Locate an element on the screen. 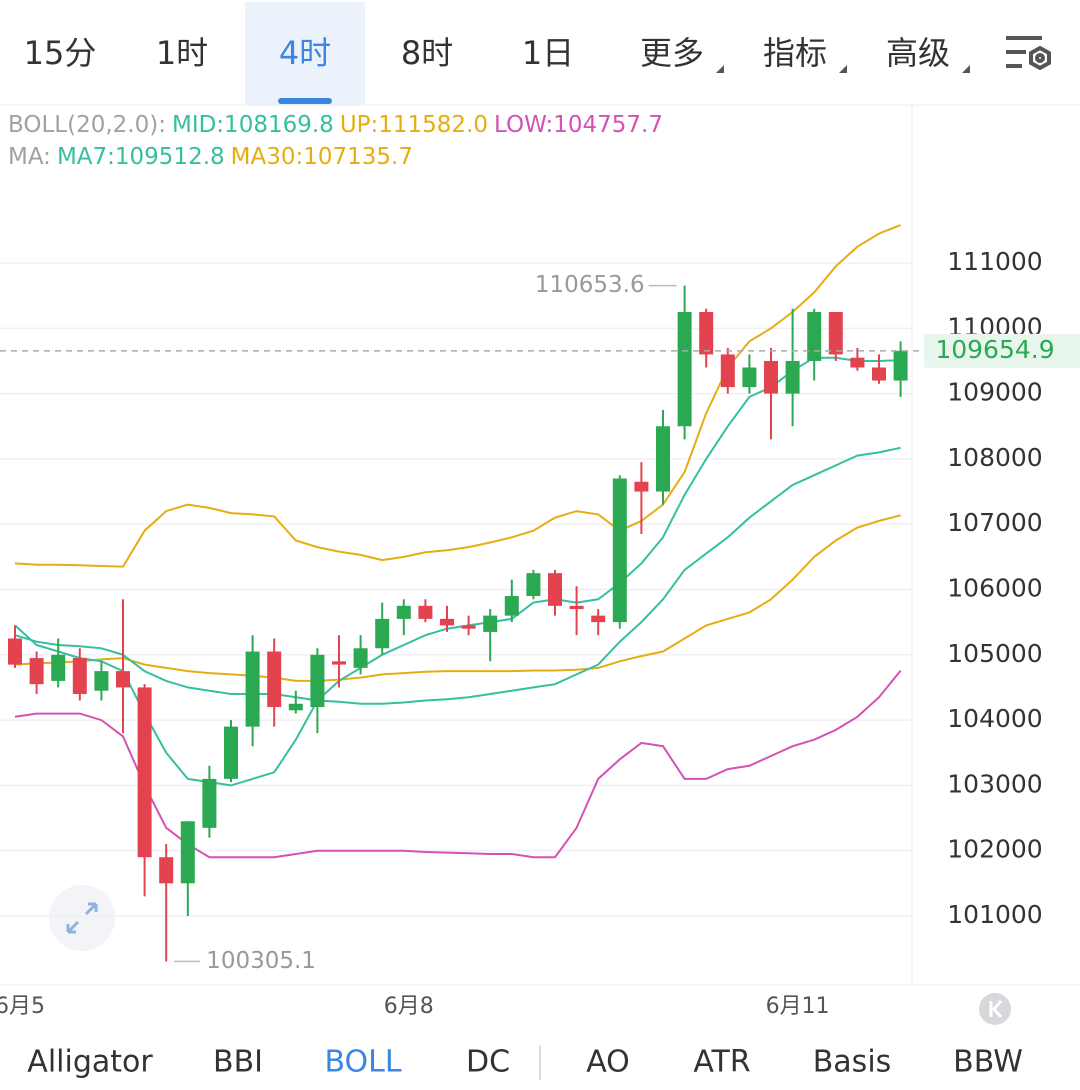 The image size is (1080, 1090). legend-item: UP:111582.0 is located at coordinates (414, 125).